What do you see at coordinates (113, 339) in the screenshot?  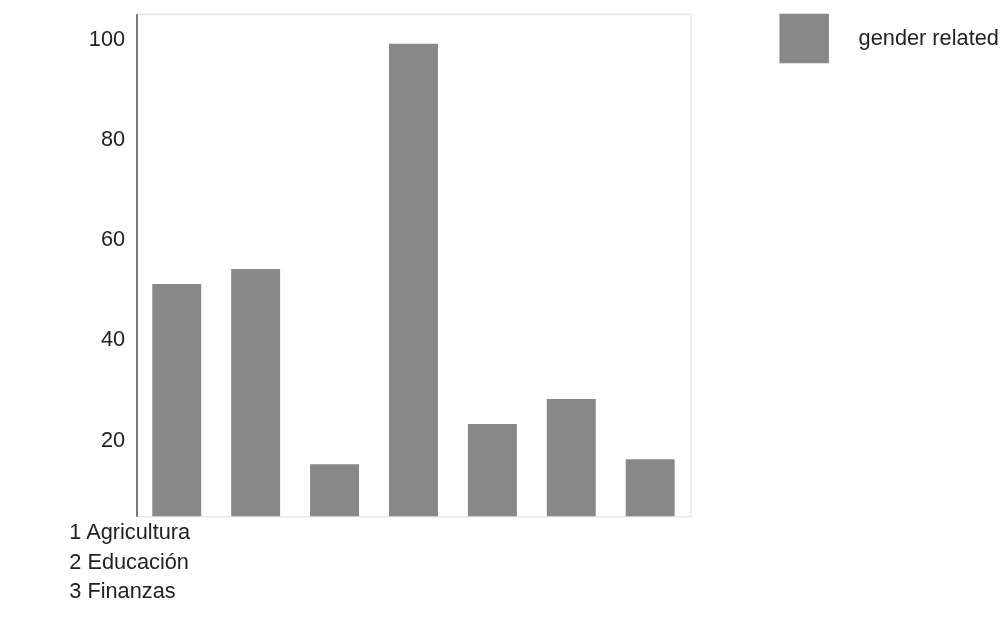 I see `y-tick-label: 40` at bounding box center [113, 339].